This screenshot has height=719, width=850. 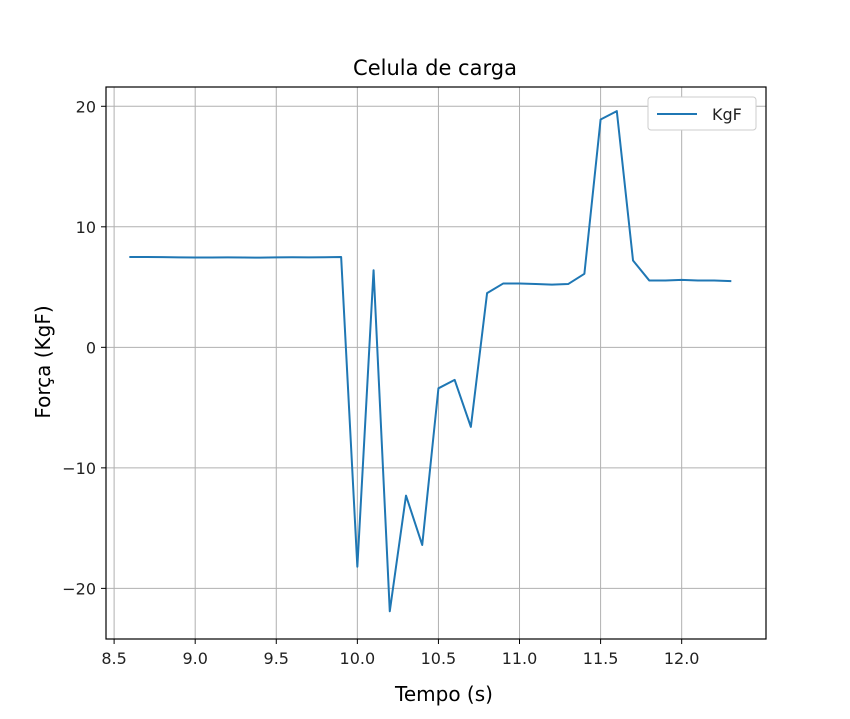 What do you see at coordinates (86, 106) in the screenshot?
I see `y-tick-label: 20` at bounding box center [86, 106].